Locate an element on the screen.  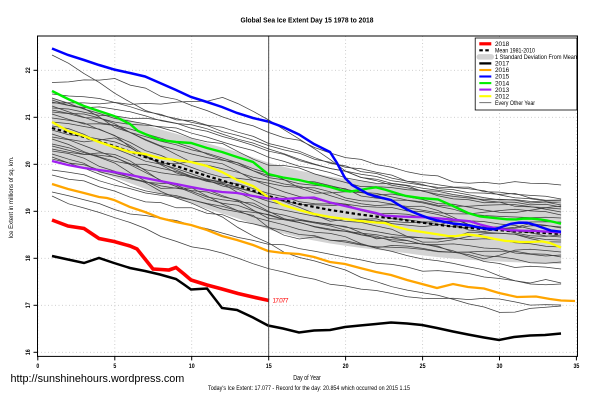
svg-text: 2017 is located at coordinates (502, 64).